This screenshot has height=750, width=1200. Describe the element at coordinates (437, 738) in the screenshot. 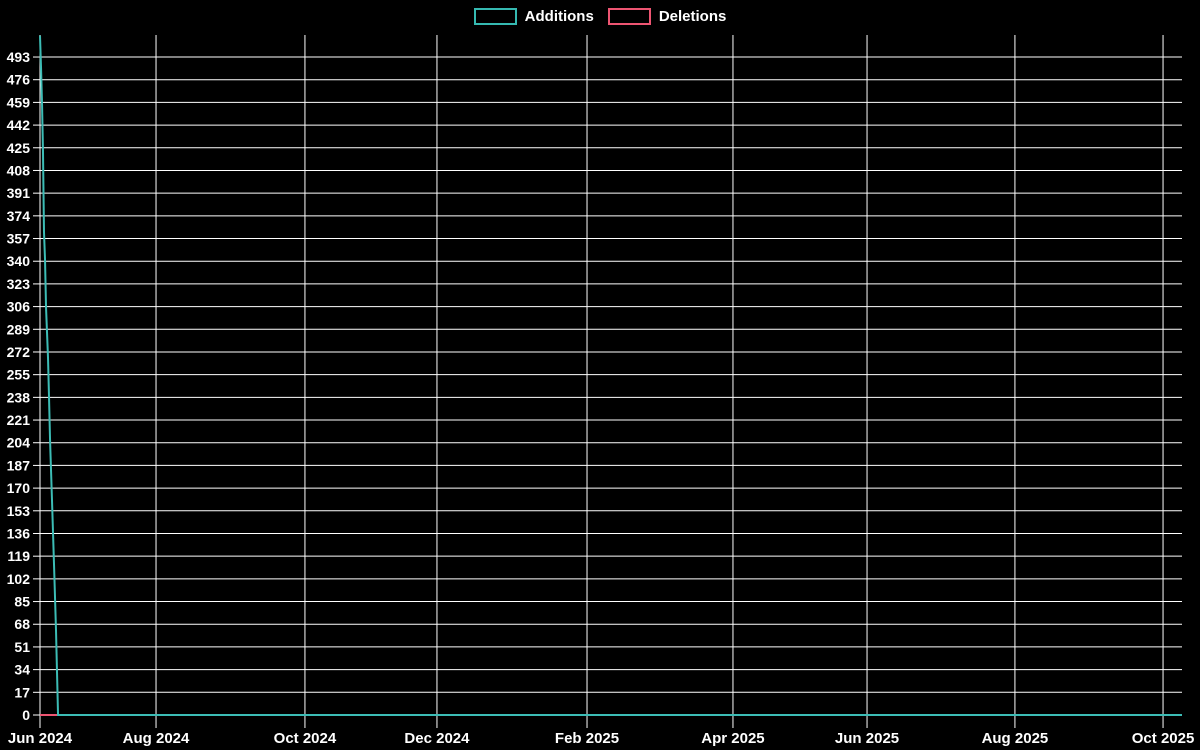

I see `svg-text: Dec 2024` at that location.